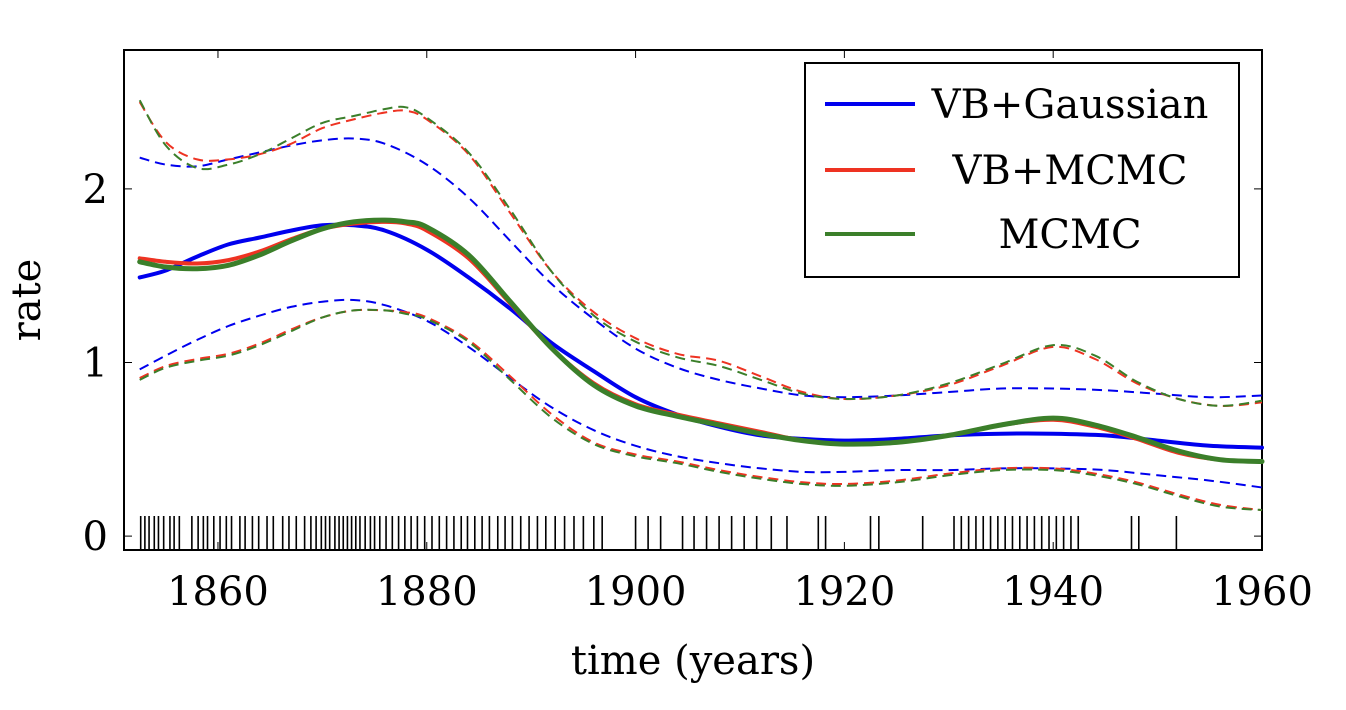  Describe the element at coordinates (658, 533) in the screenshot. I see `event-rug` at that location.